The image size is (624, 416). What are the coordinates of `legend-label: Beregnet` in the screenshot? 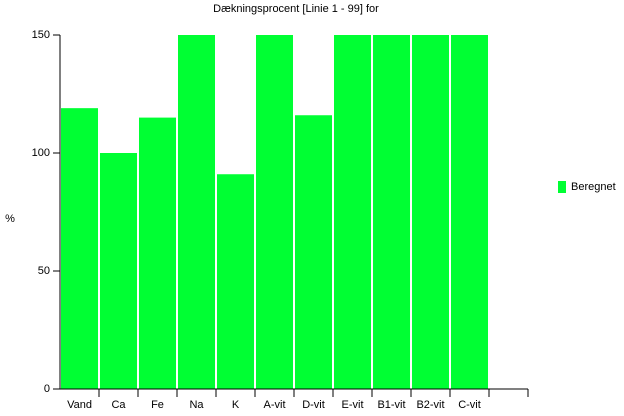 It's located at (593, 187).